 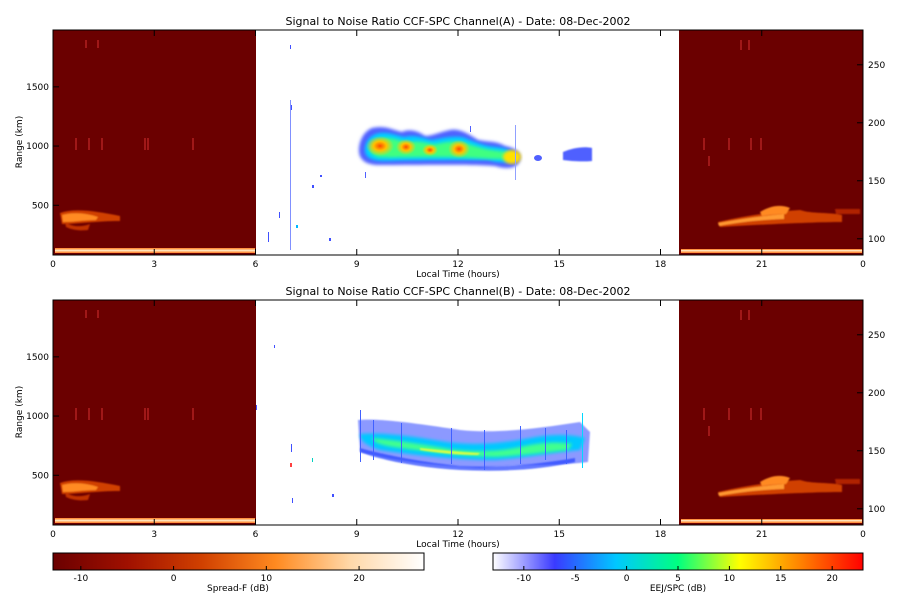 I want to click on y2-tick-label-b: 100, so click(x=876, y=510).